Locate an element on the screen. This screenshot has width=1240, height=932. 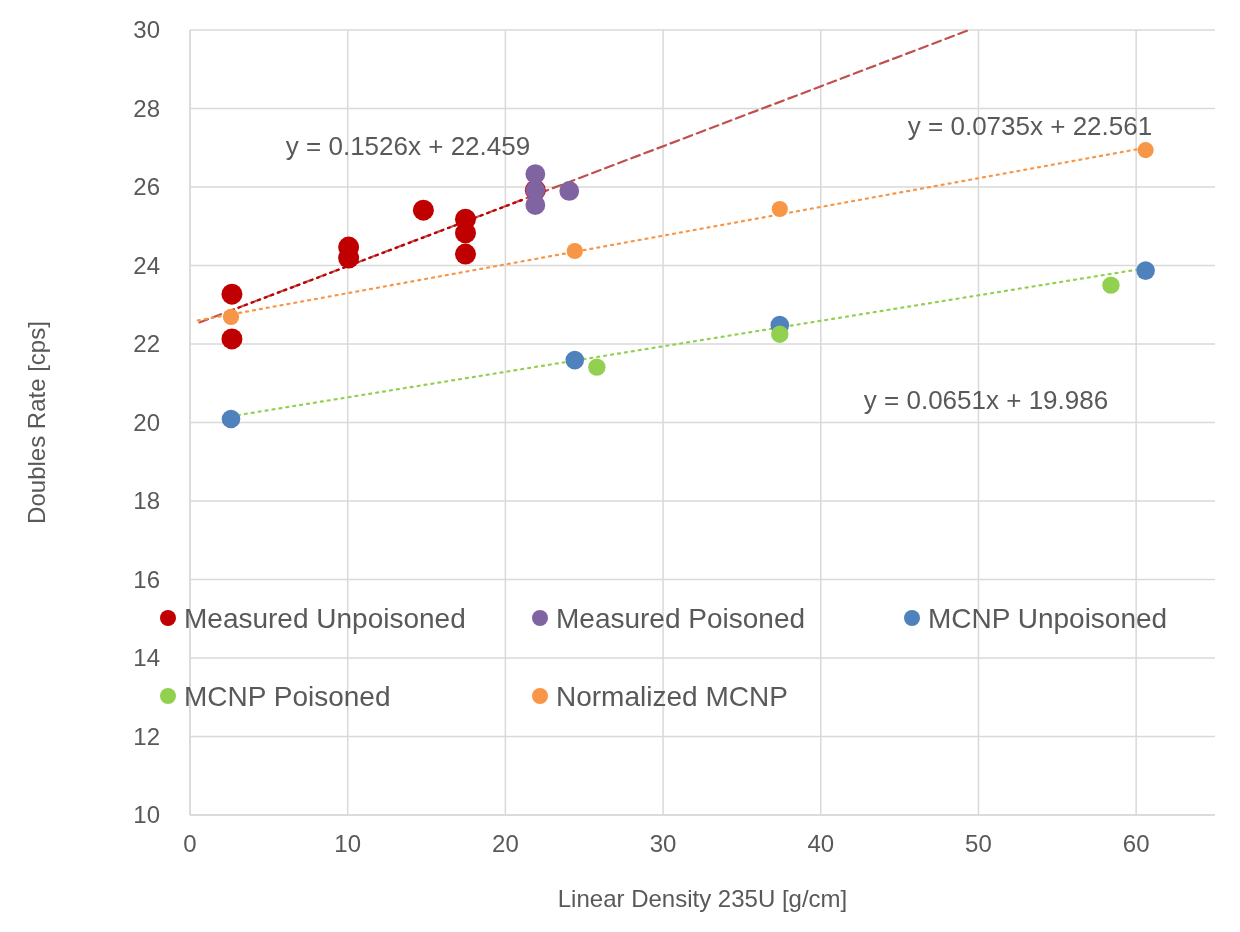
y-tick-label: 24 is located at coordinates (146, 265).